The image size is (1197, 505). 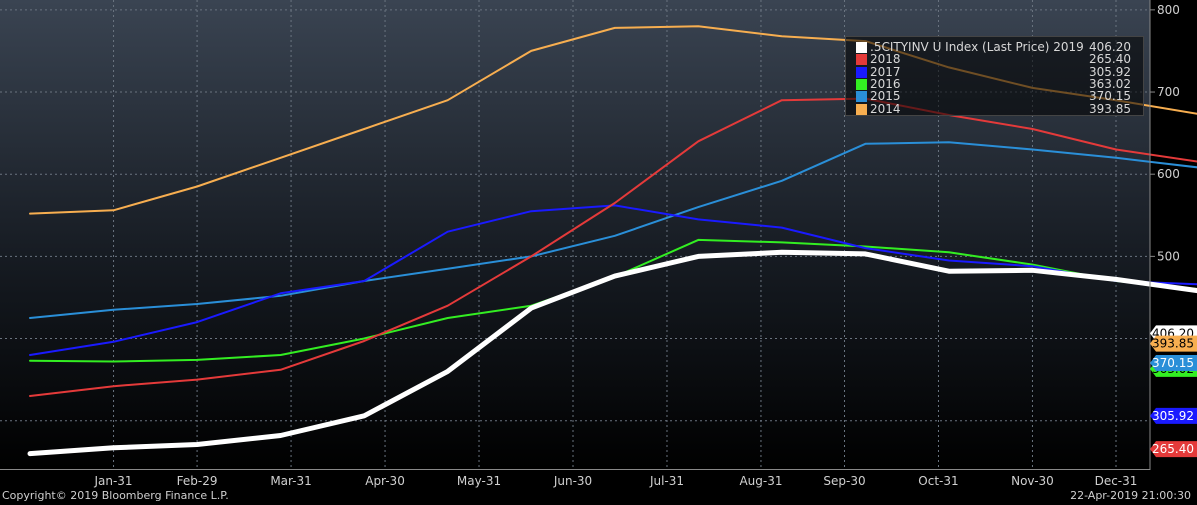 What do you see at coordinates (1164, 235) in the screenshot?
I see `y-axis: 500 600 700 800` at bounding box center [1164, 235].